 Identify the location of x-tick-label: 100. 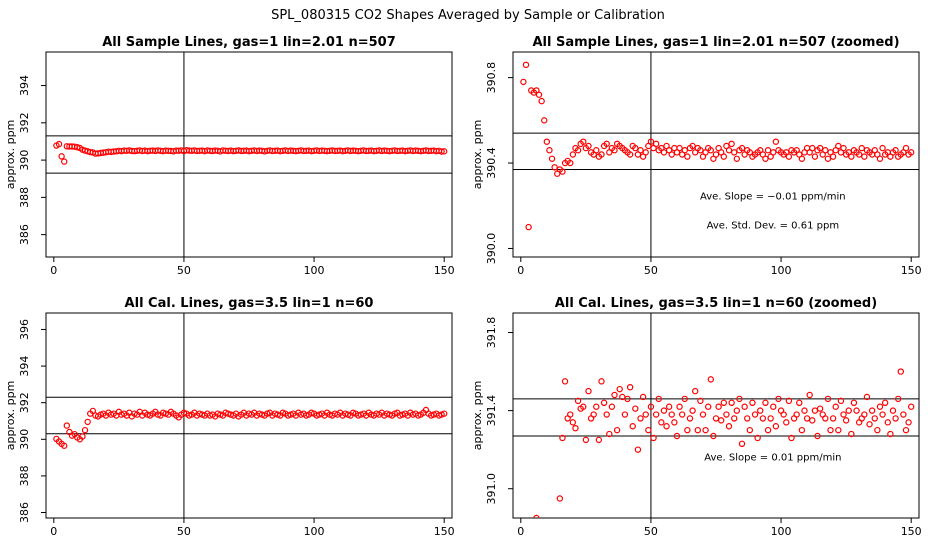
(781, 531).